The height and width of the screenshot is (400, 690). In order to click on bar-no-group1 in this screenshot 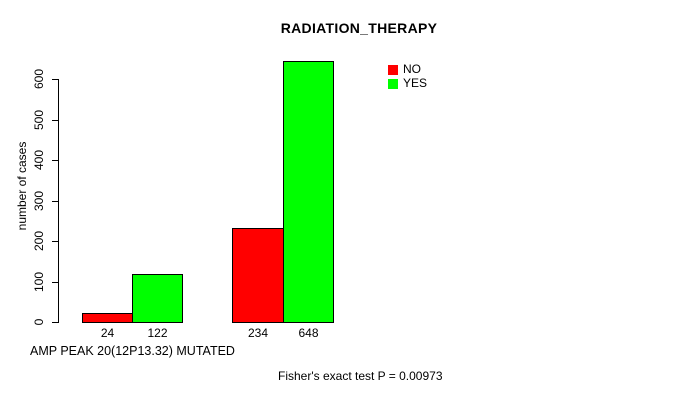, I will do `click(107, 318)`.